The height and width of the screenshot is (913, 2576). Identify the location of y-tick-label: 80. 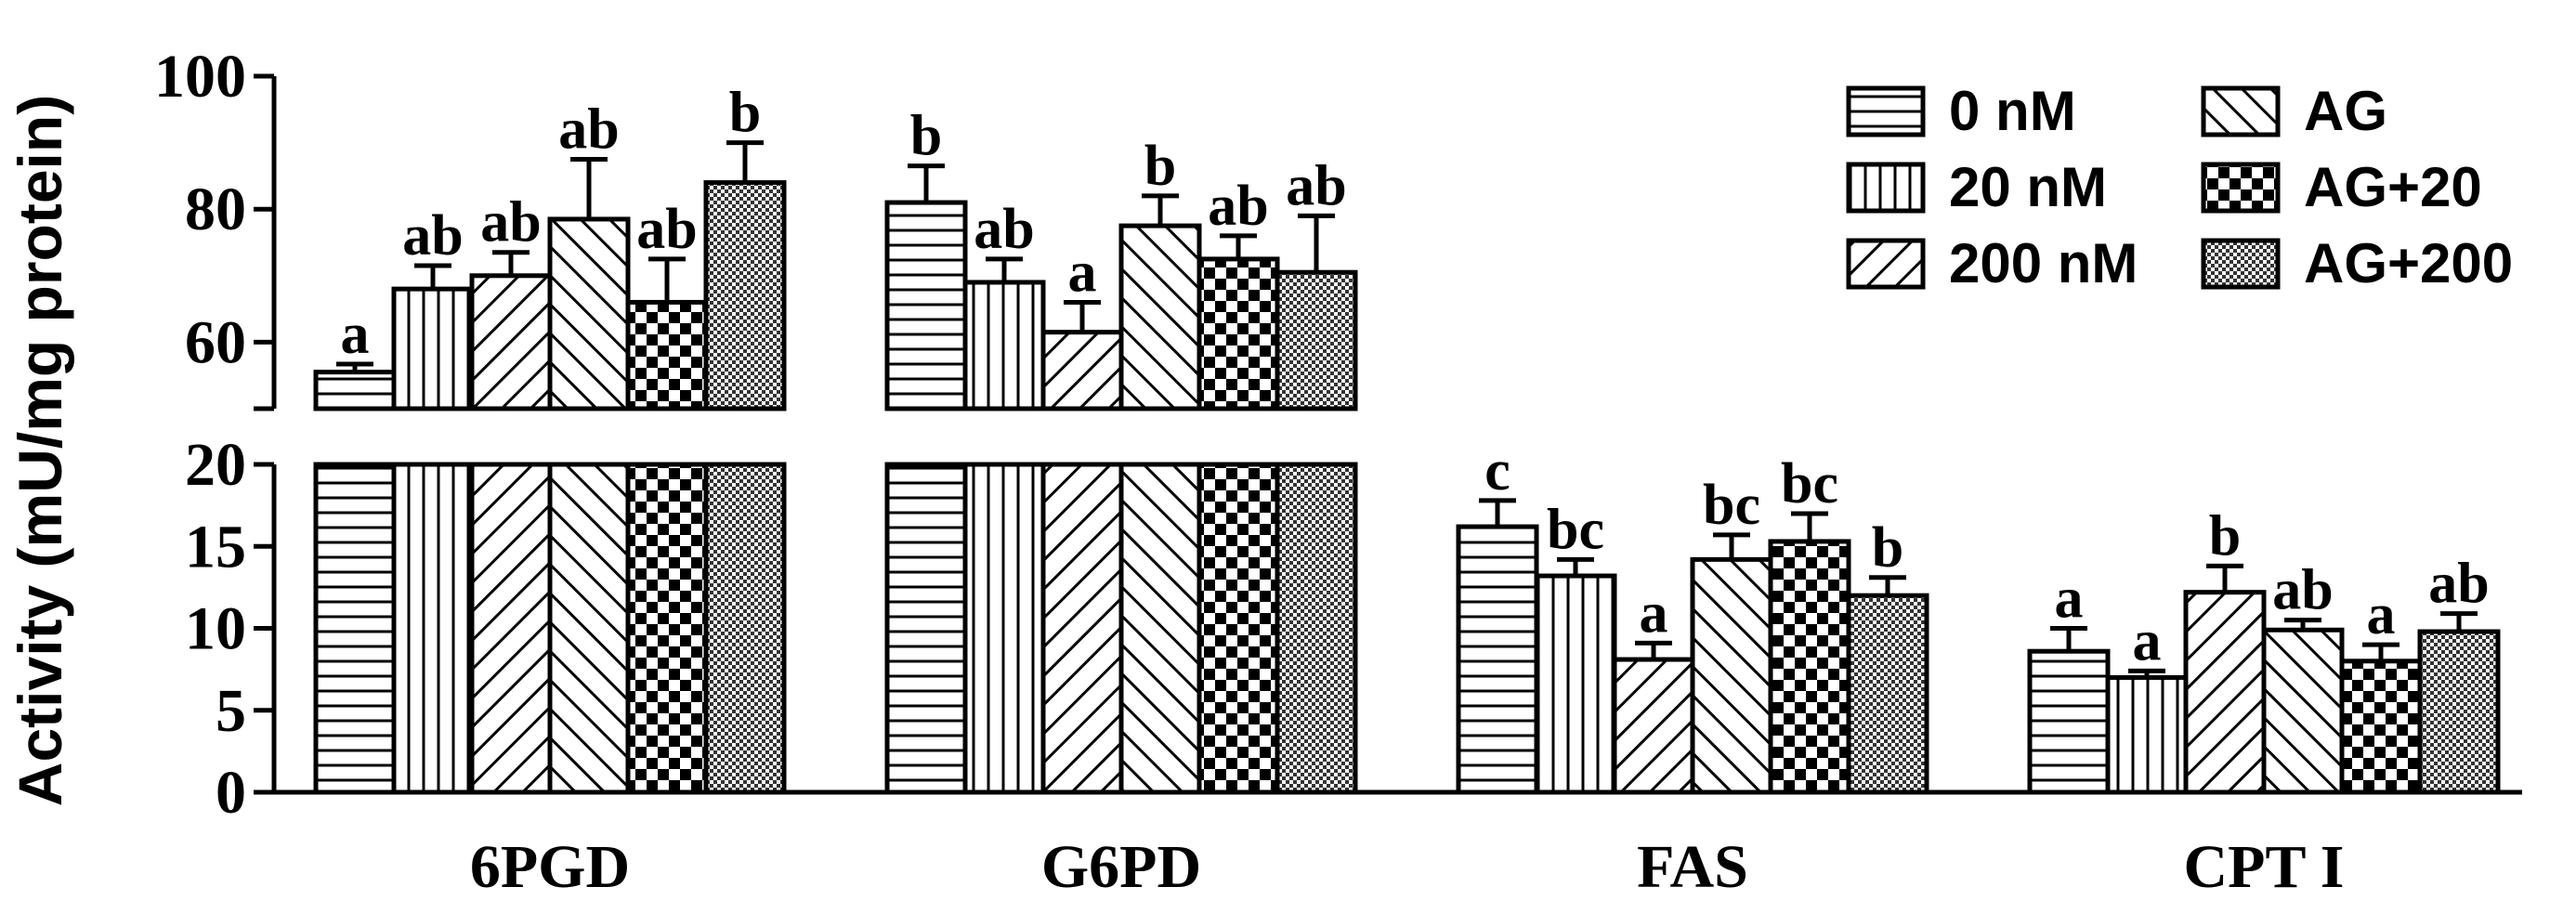
(216, 209).